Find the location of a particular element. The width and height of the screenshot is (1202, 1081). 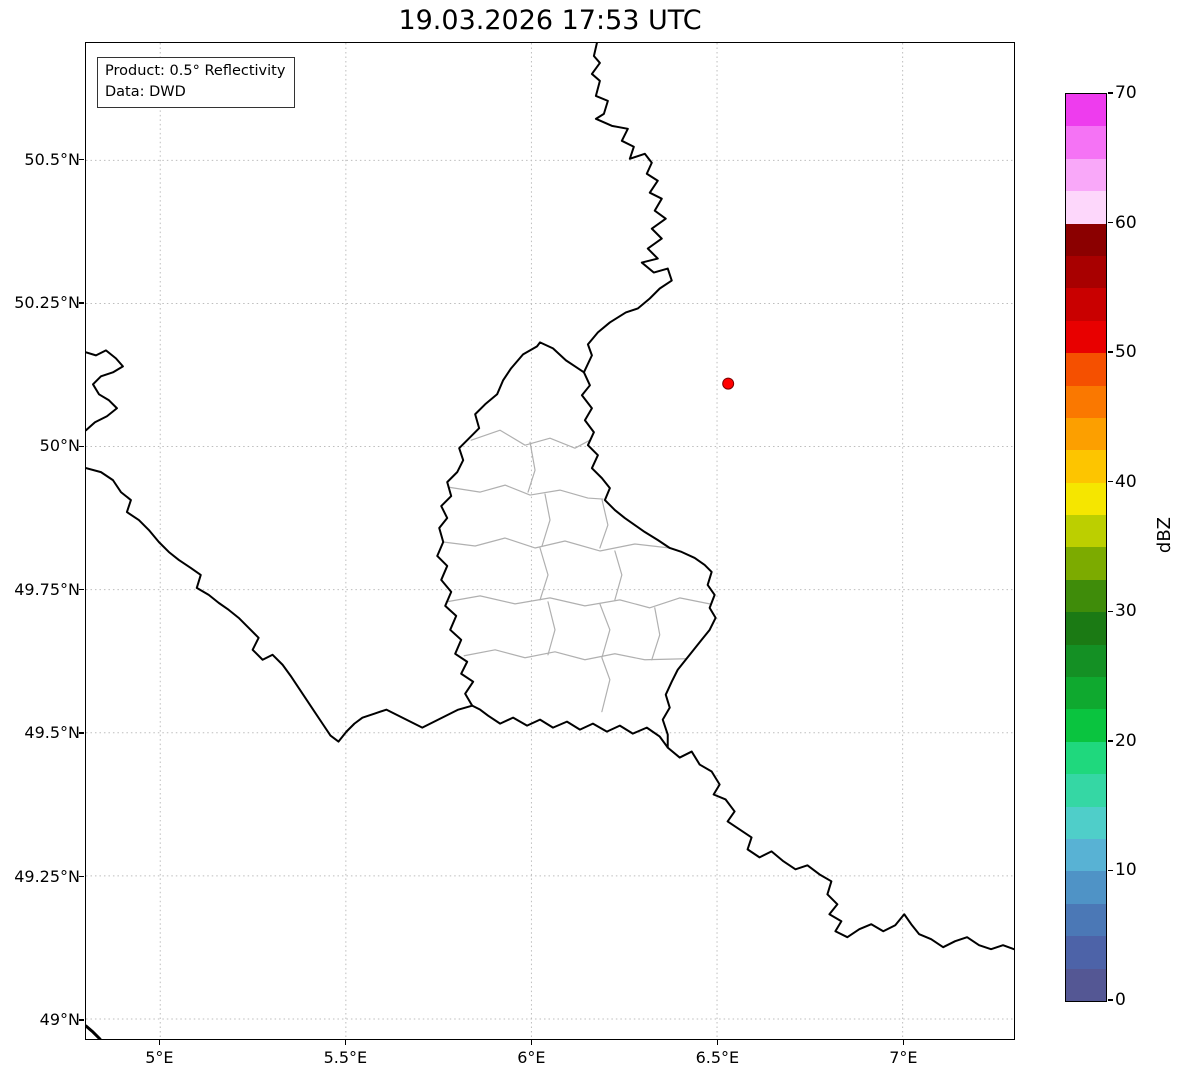

colorbar-tick-label: 60 is located at coordinates (1126, 222).